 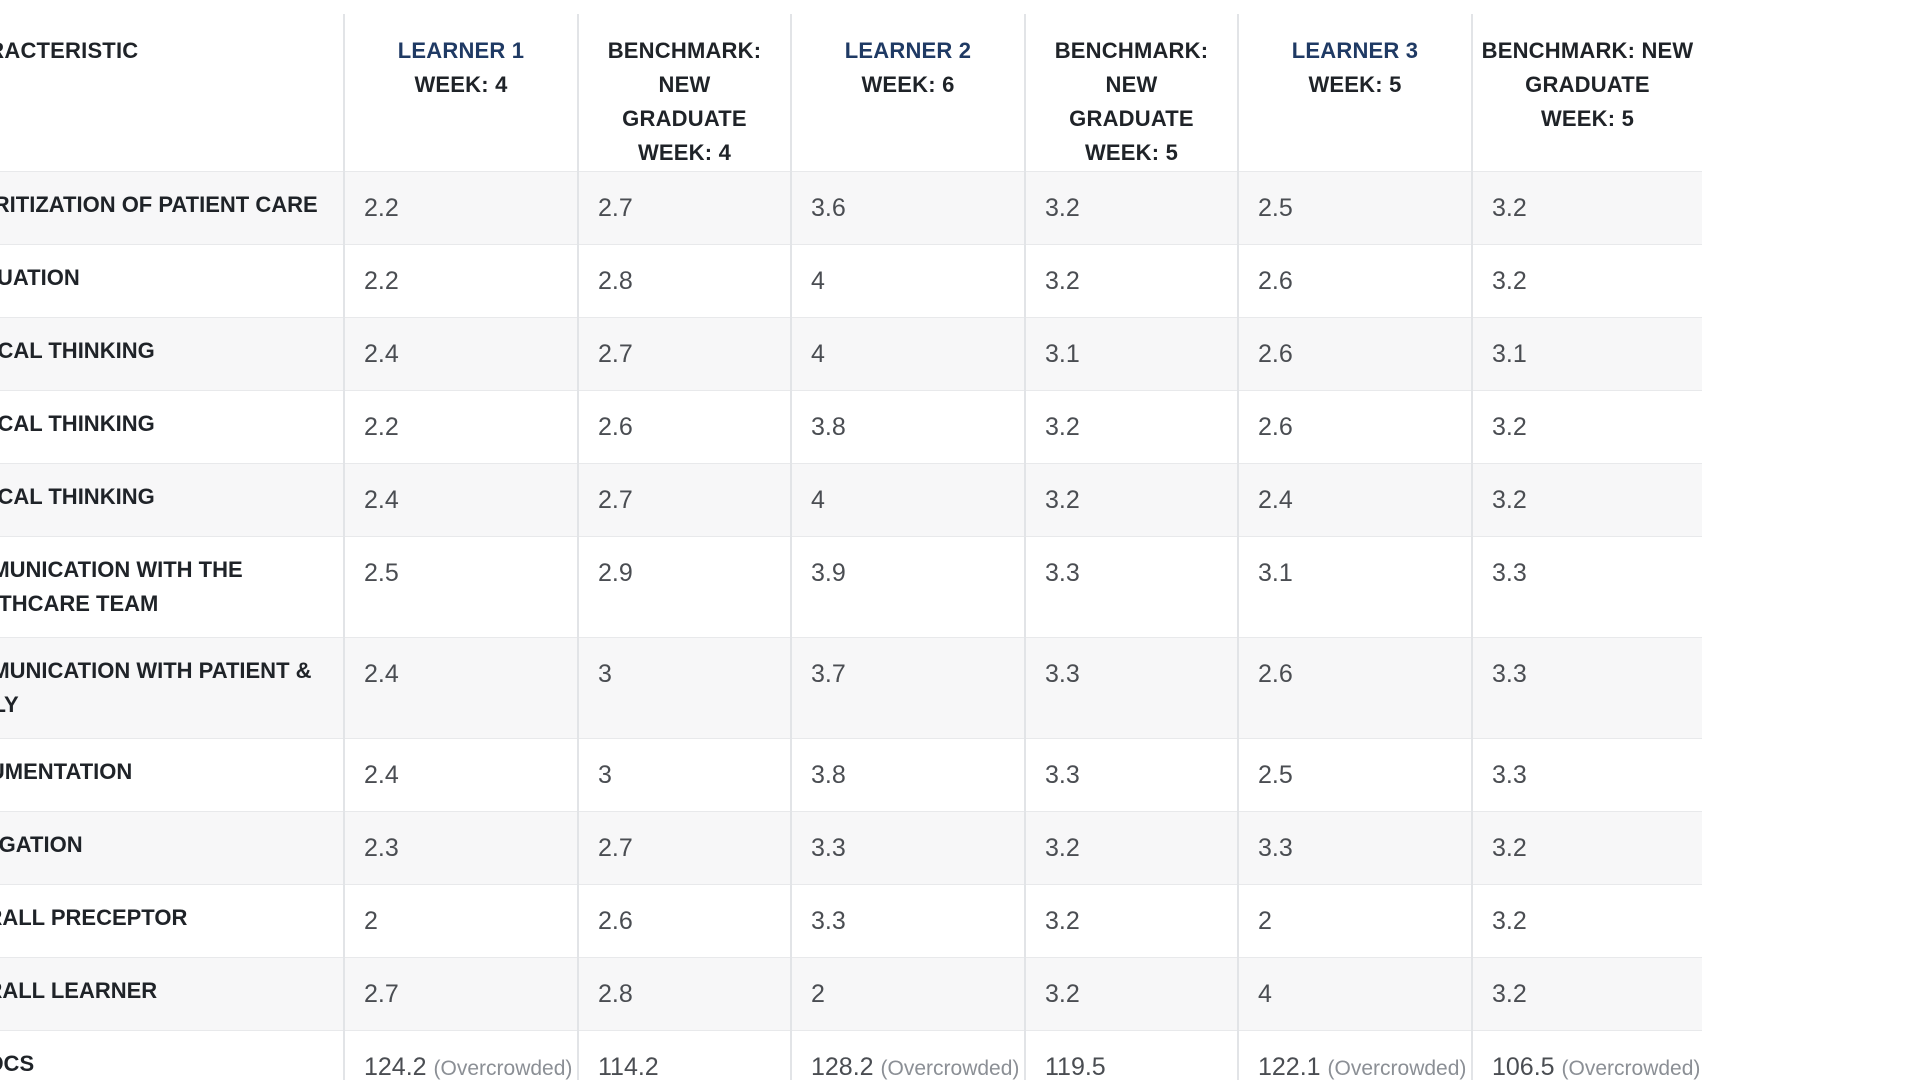 I want to click on learner-name: LEARNER 3, so click(x=1355, y=50).